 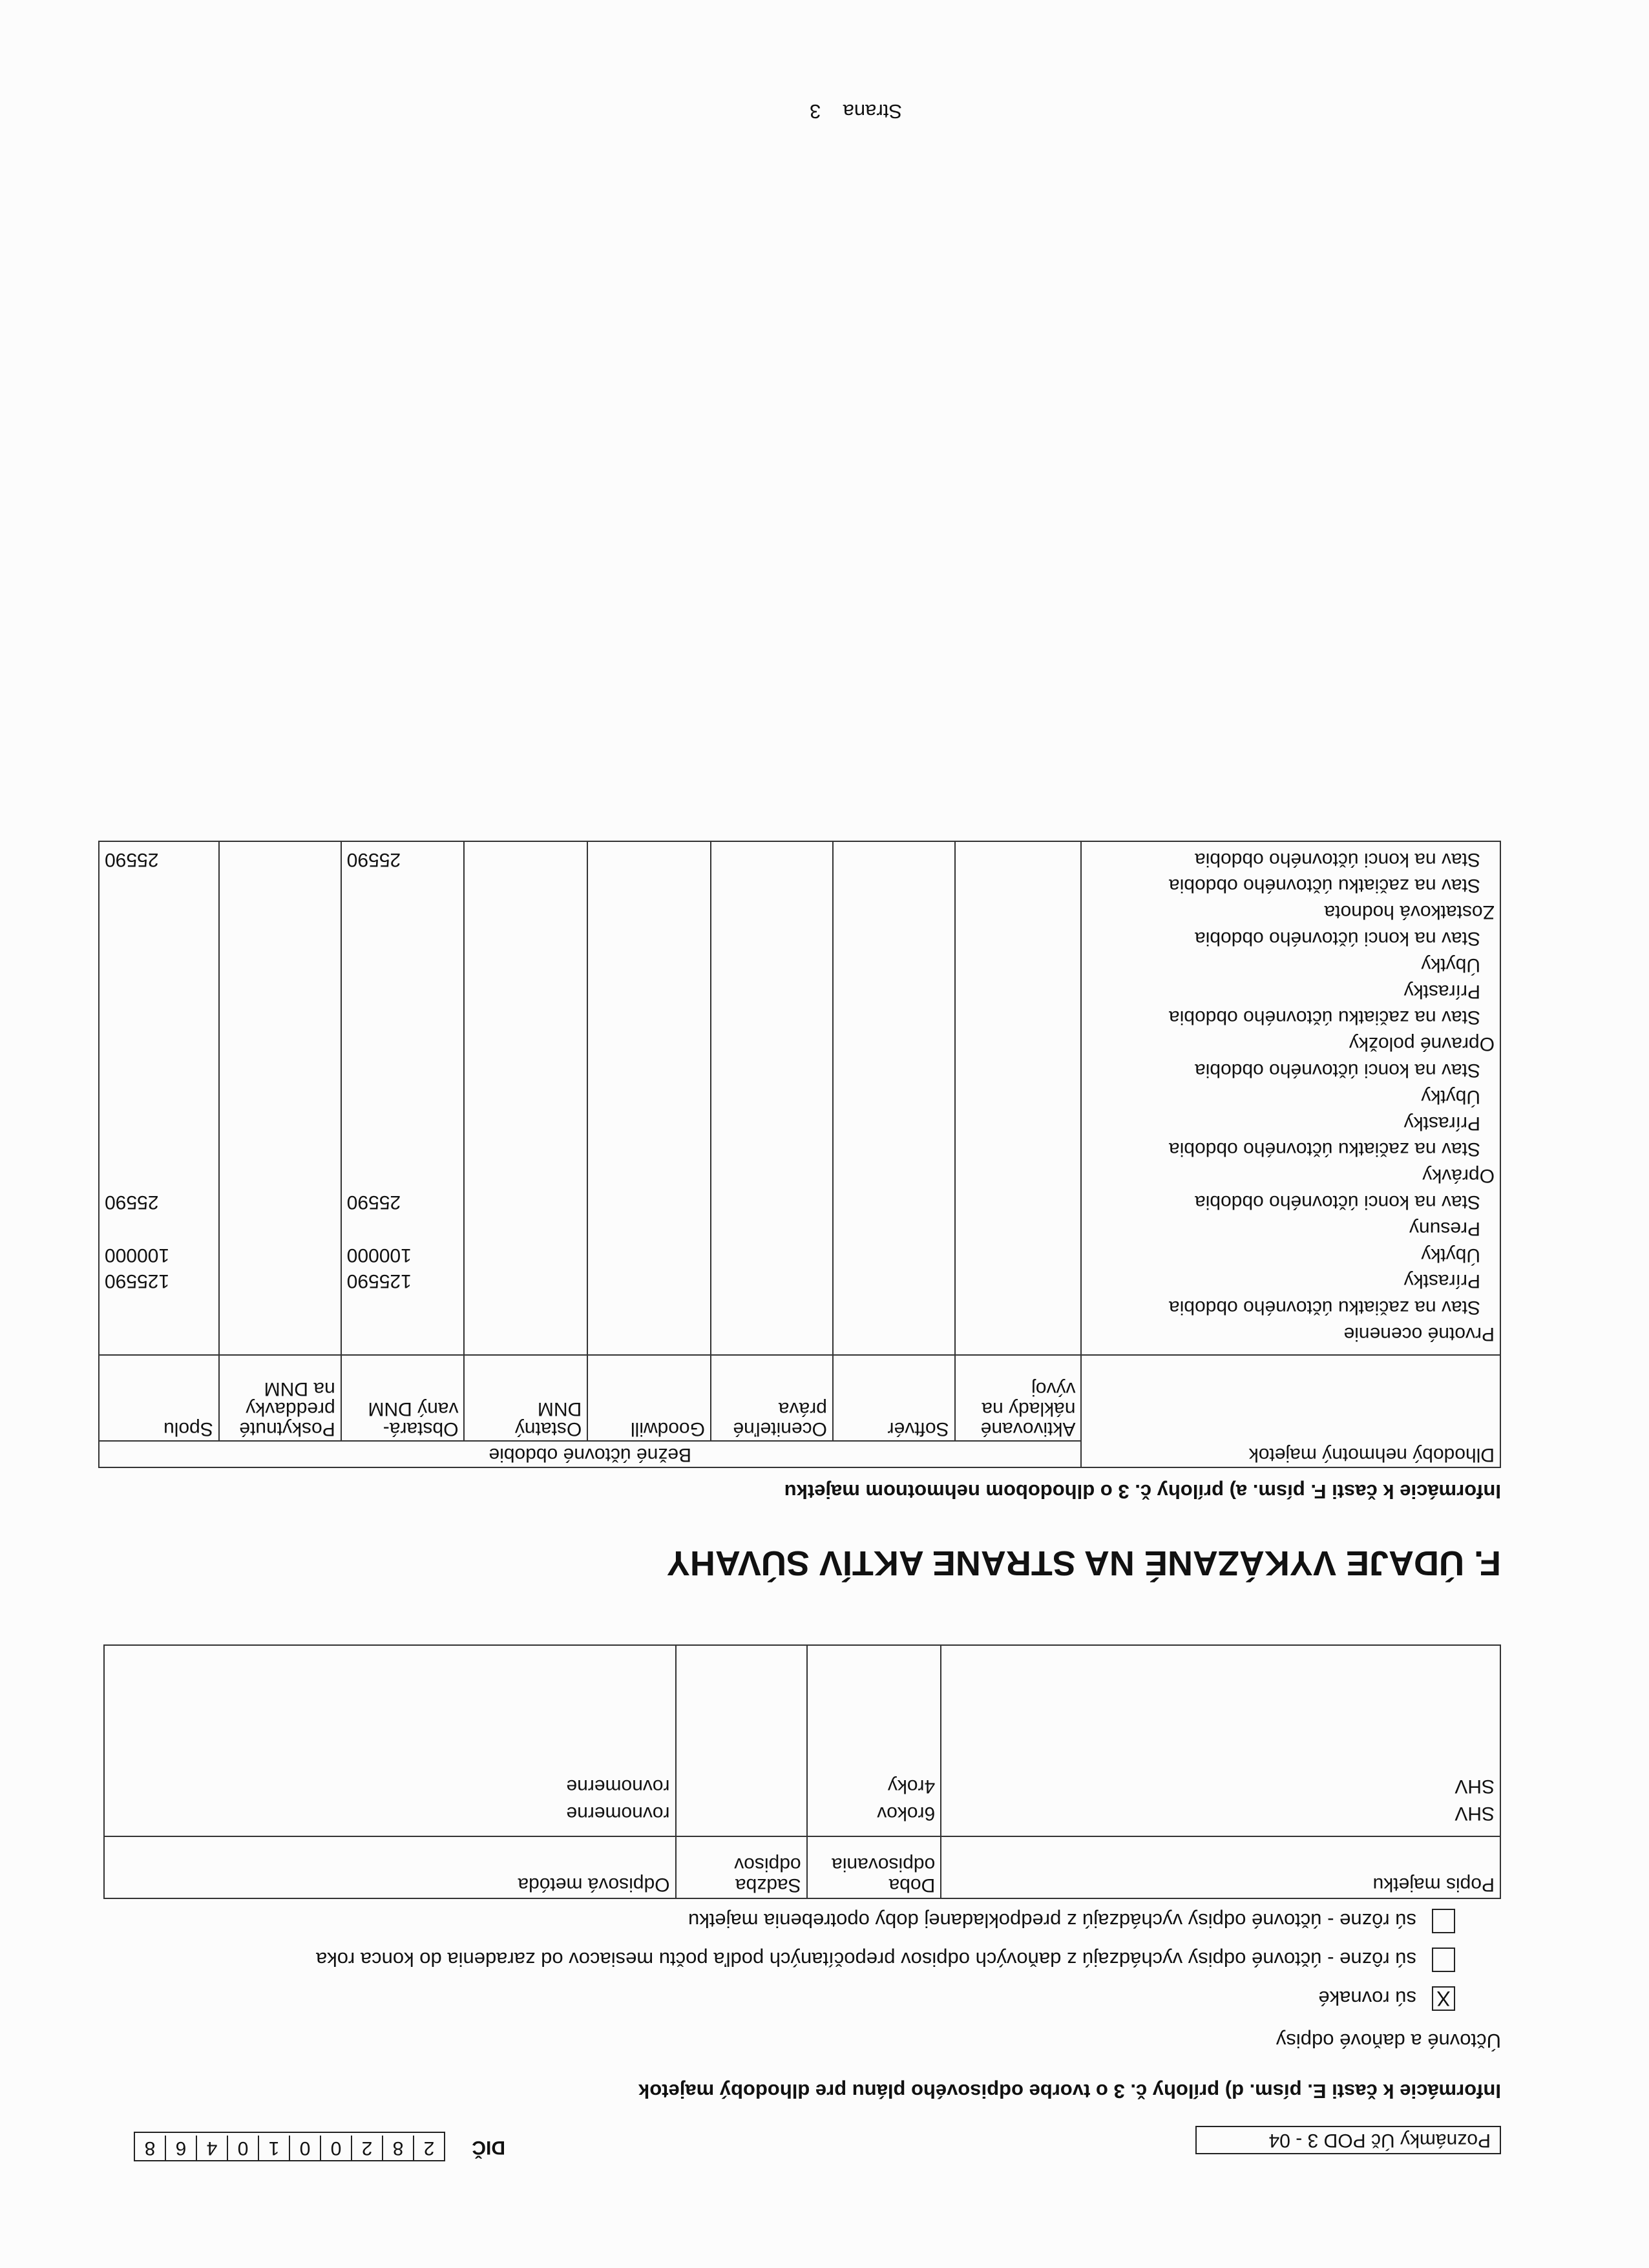 I want to click on page-footer: Strana 3, so click(x=856, y=112).